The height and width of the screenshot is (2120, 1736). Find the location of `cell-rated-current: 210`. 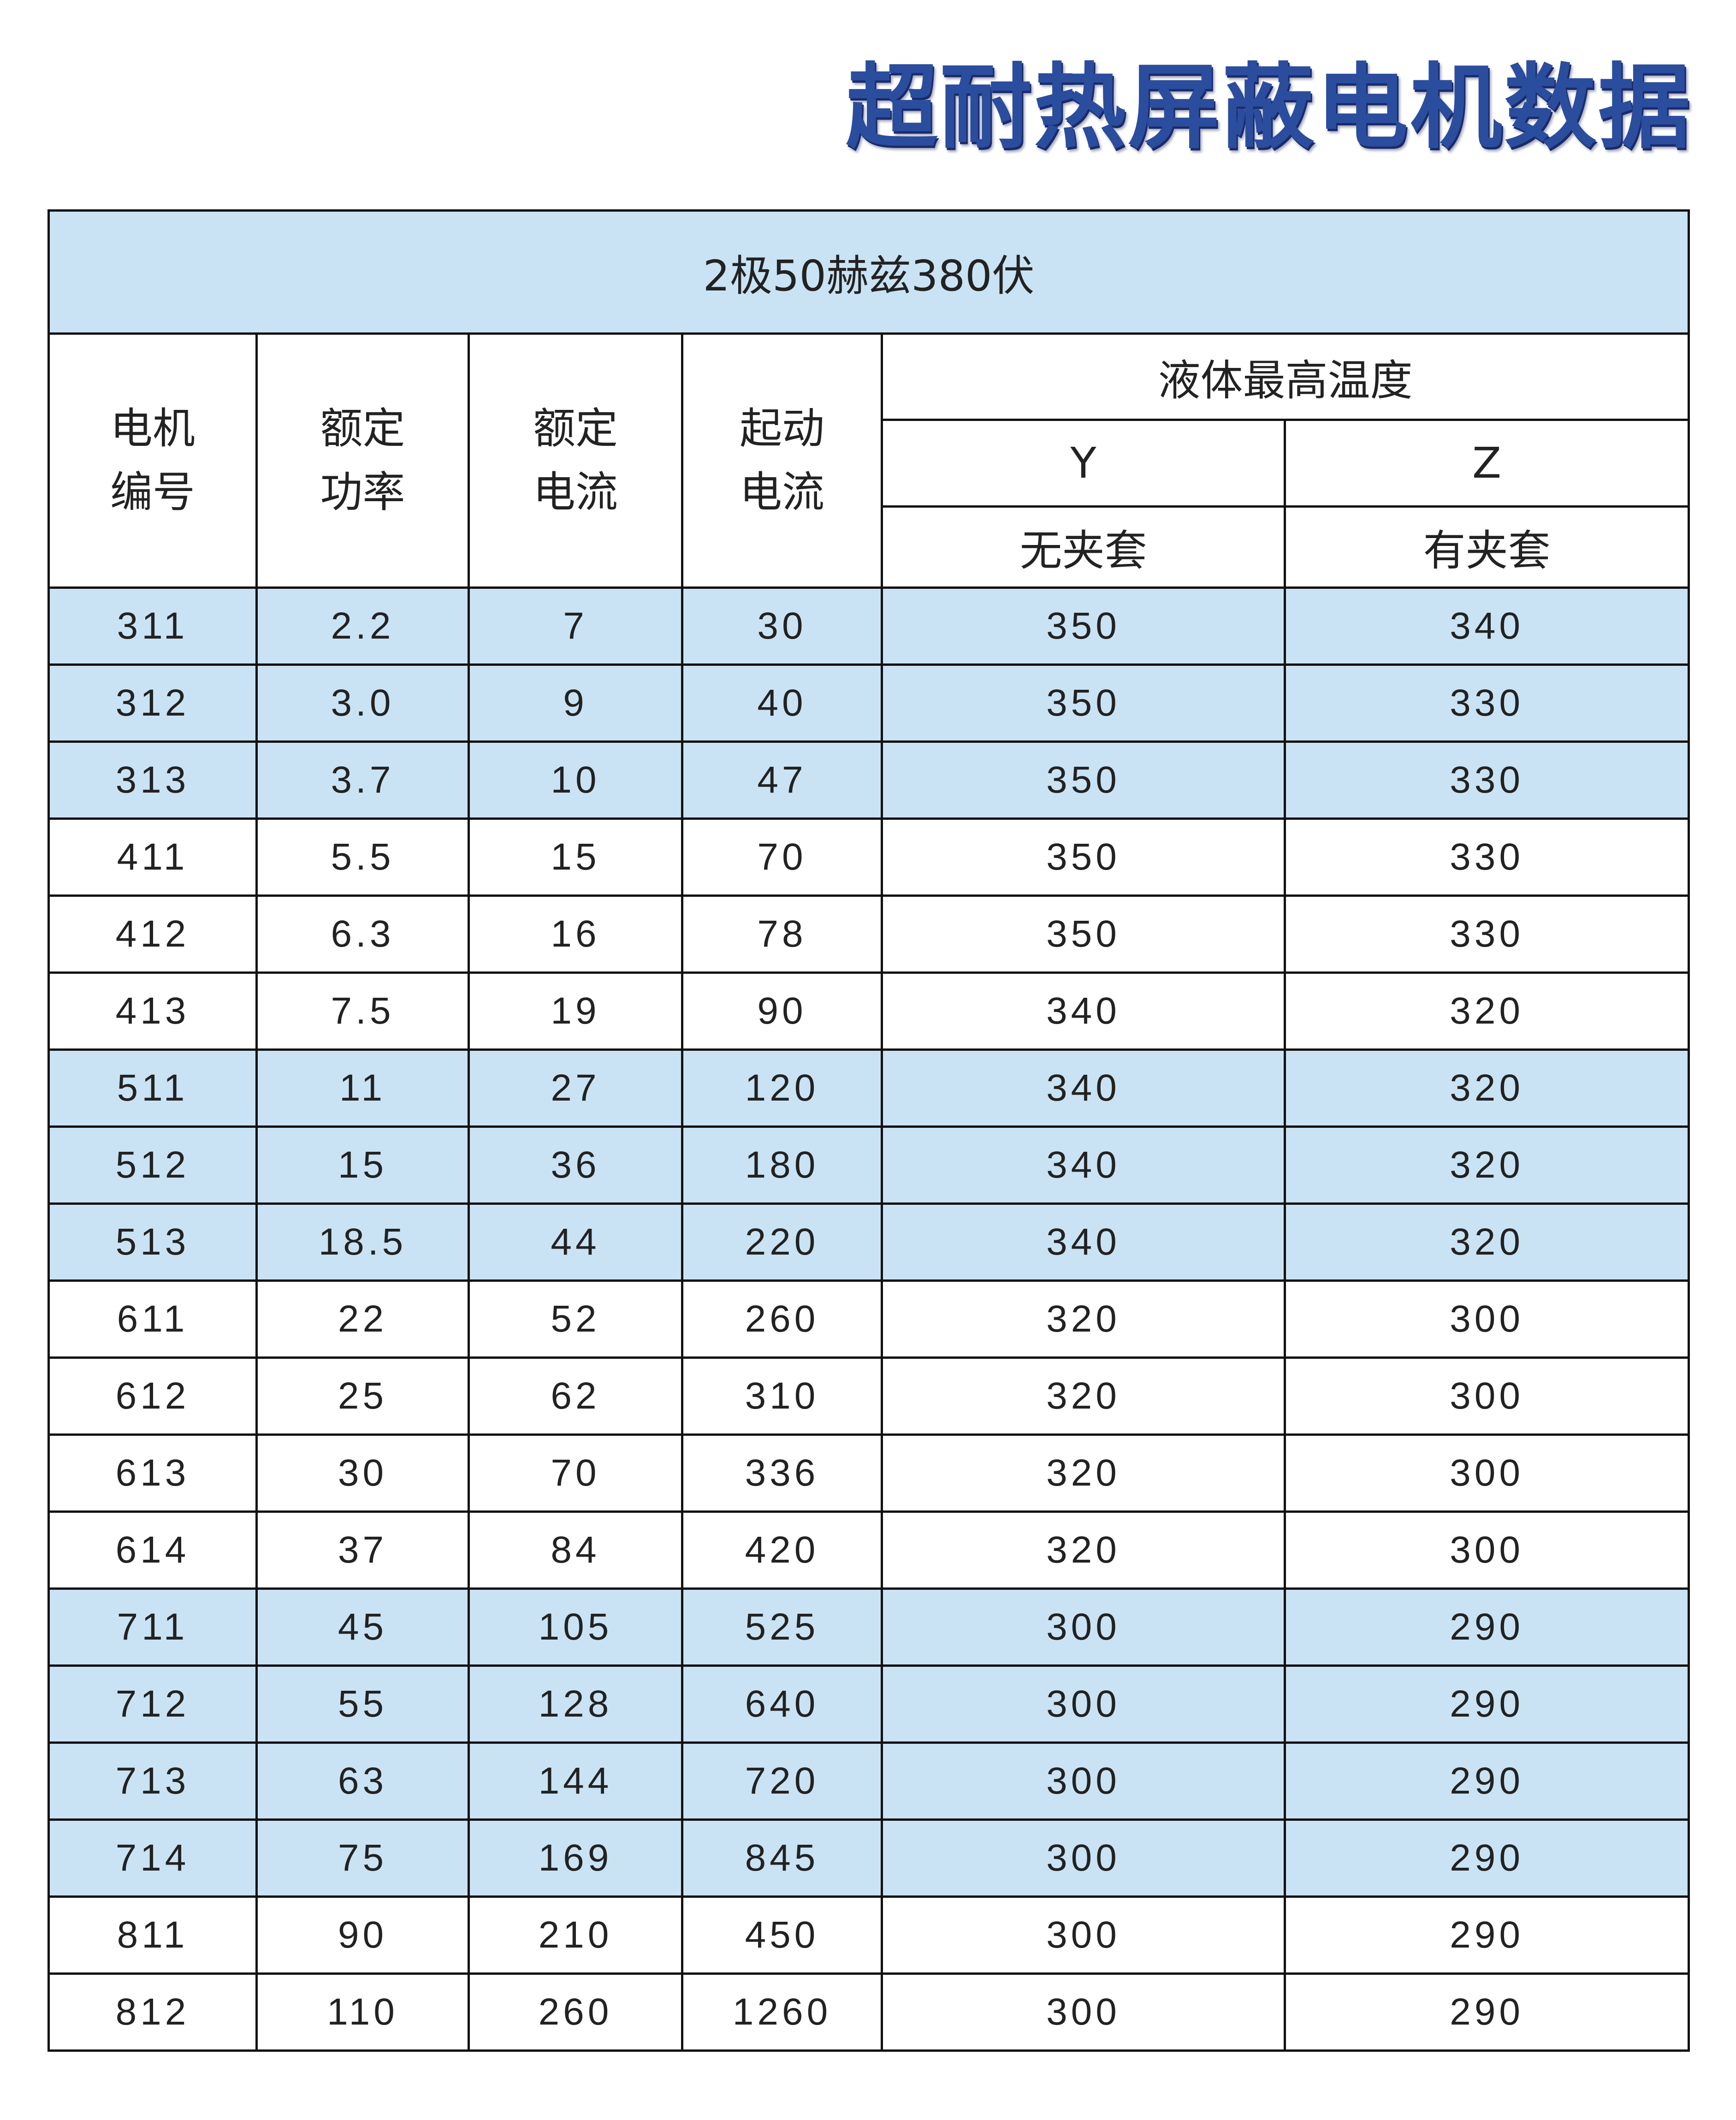

cell-rated-current: 210 is located at coordinates (576, 1935).